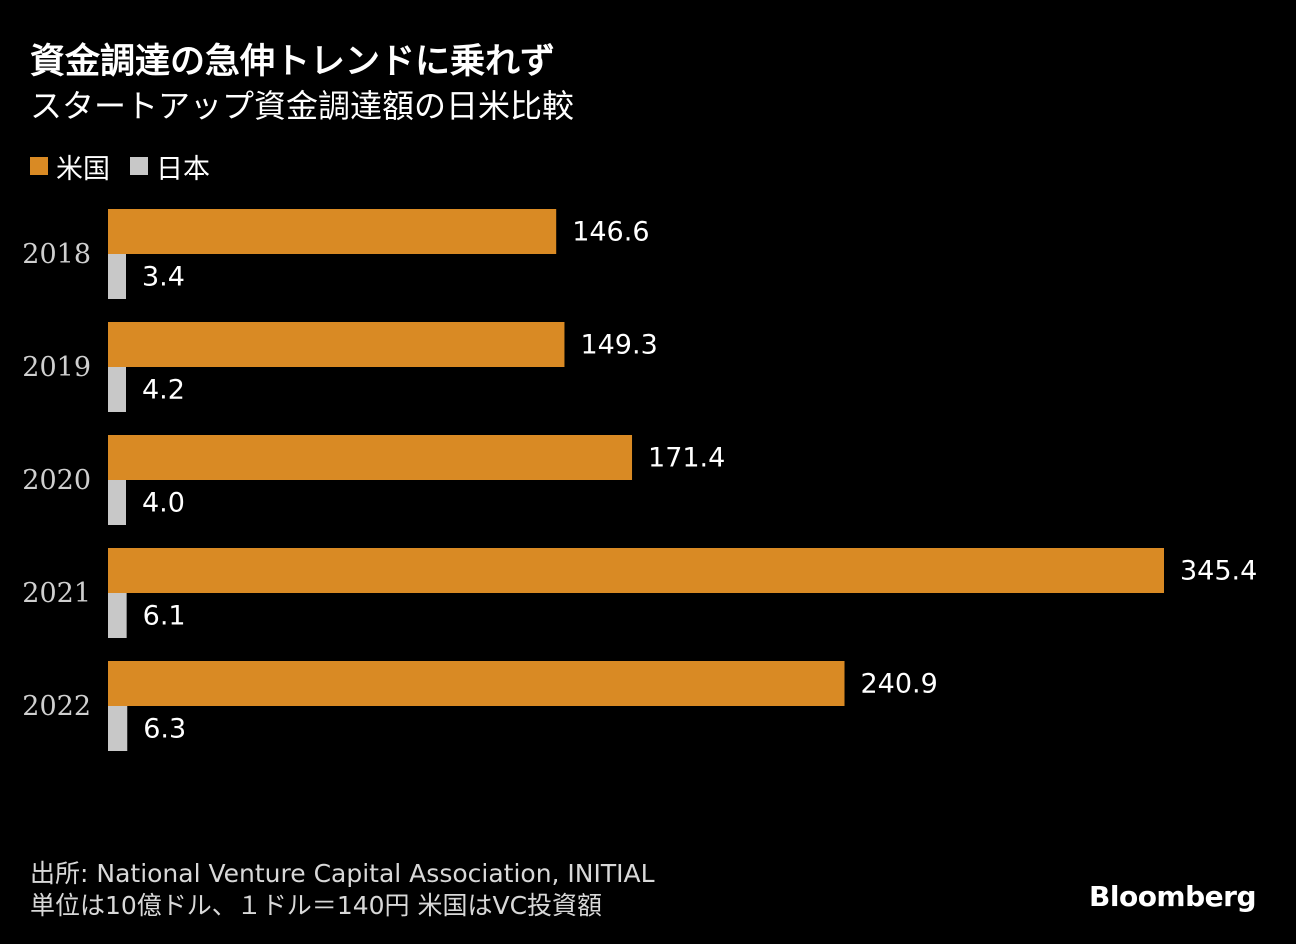 Image resolution: width=1296 pixels, height=944 pixels. Describe the element at coordinates (163, 390) in the screenshot. I see `value-label-japan-2019: 4.2` at that location.